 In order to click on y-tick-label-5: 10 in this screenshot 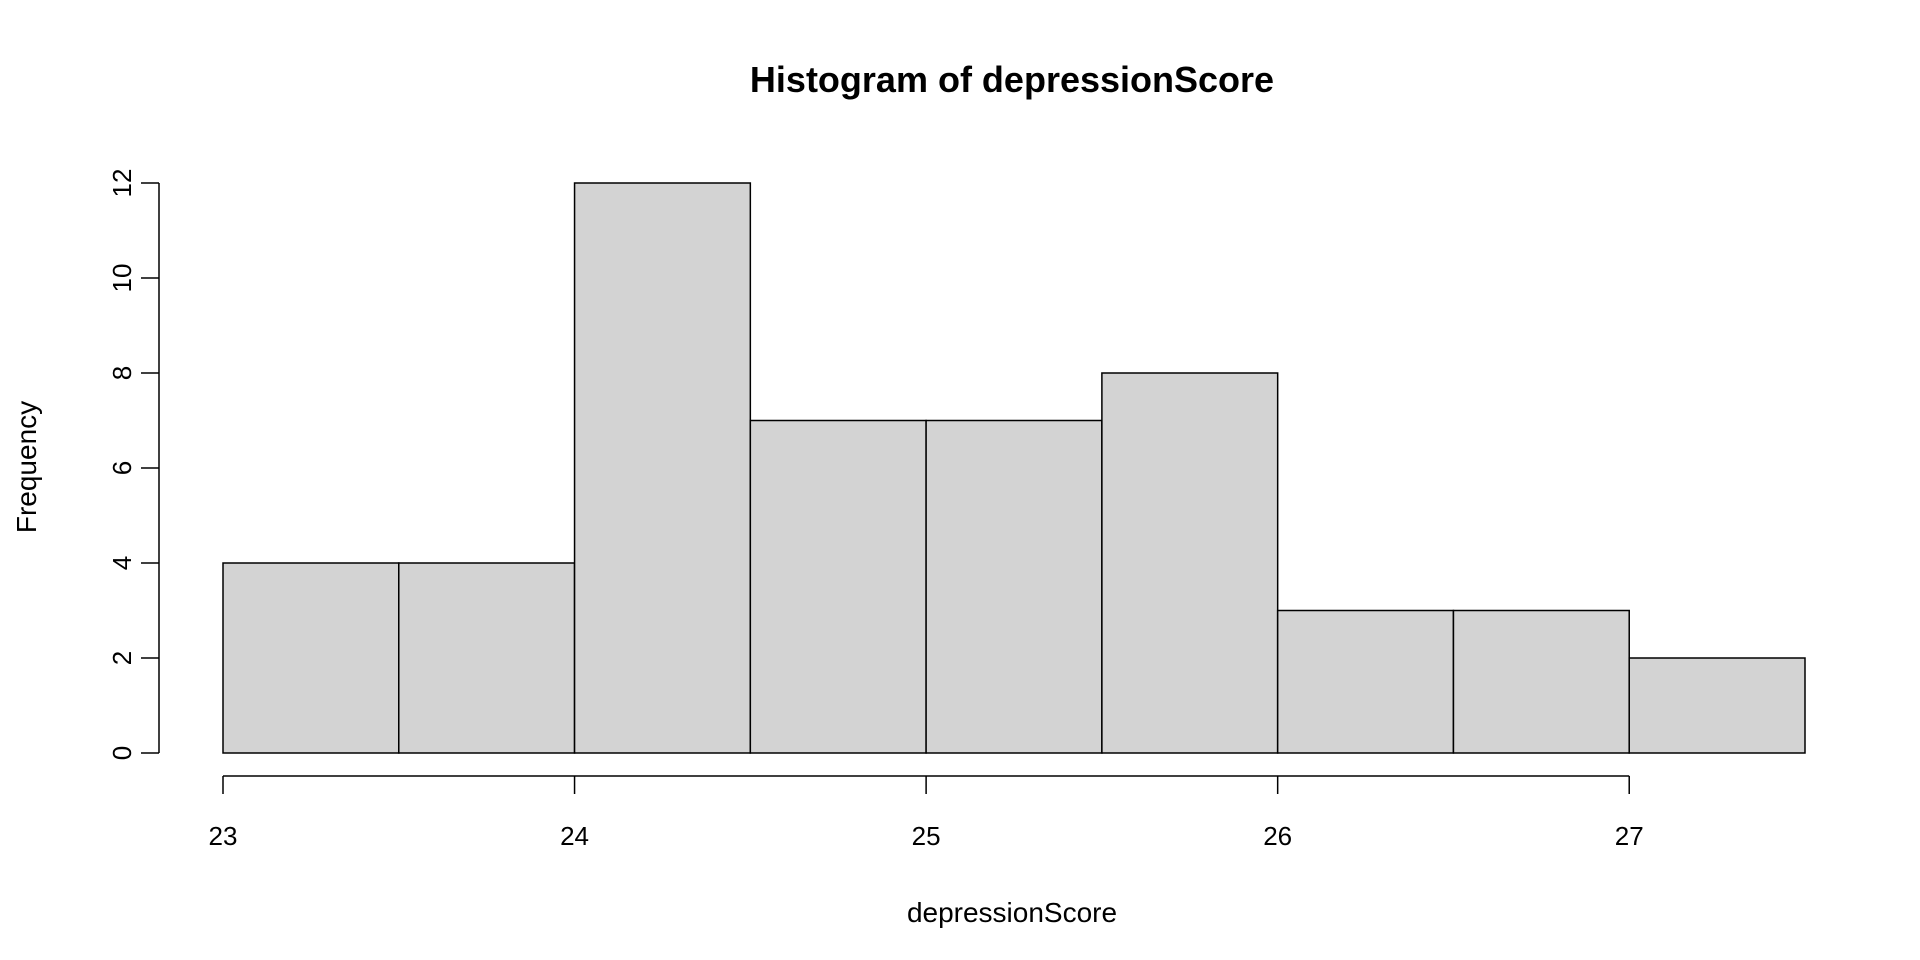, I will do `click(122, 278)`.